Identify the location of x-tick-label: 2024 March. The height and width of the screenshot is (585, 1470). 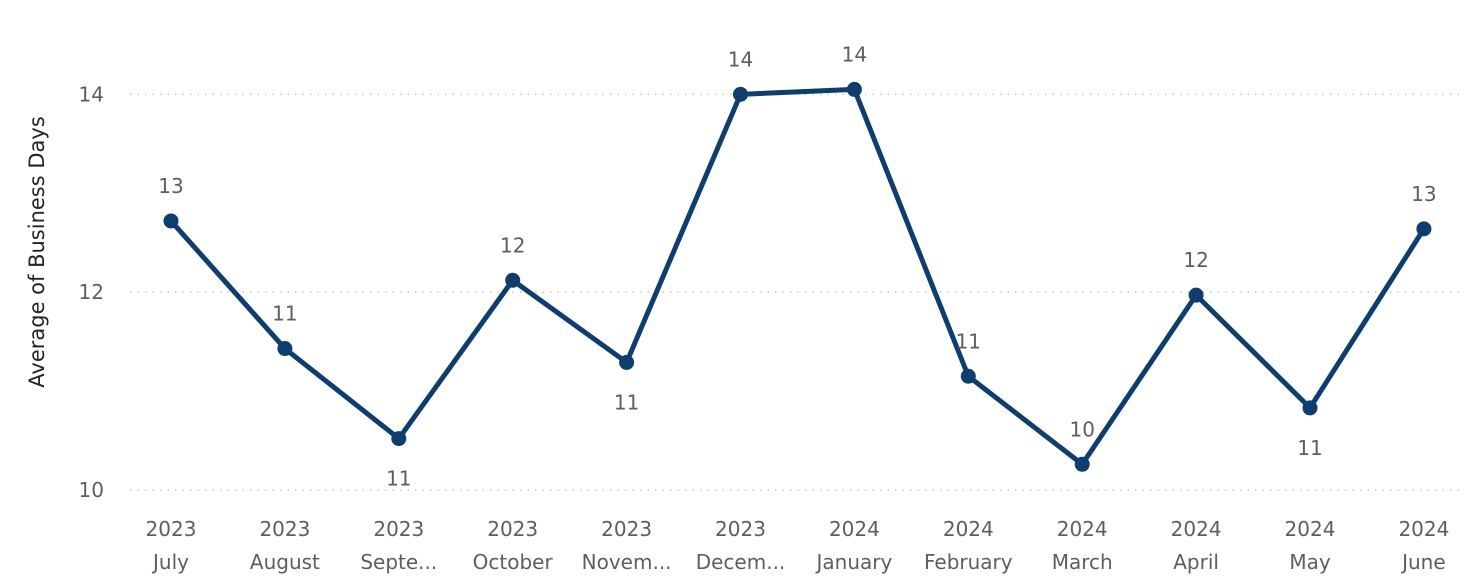
(1082, 545).